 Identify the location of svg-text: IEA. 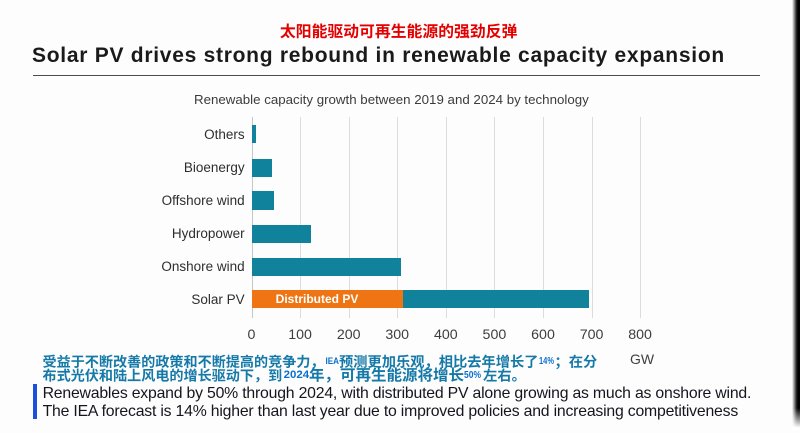
(333, 361).